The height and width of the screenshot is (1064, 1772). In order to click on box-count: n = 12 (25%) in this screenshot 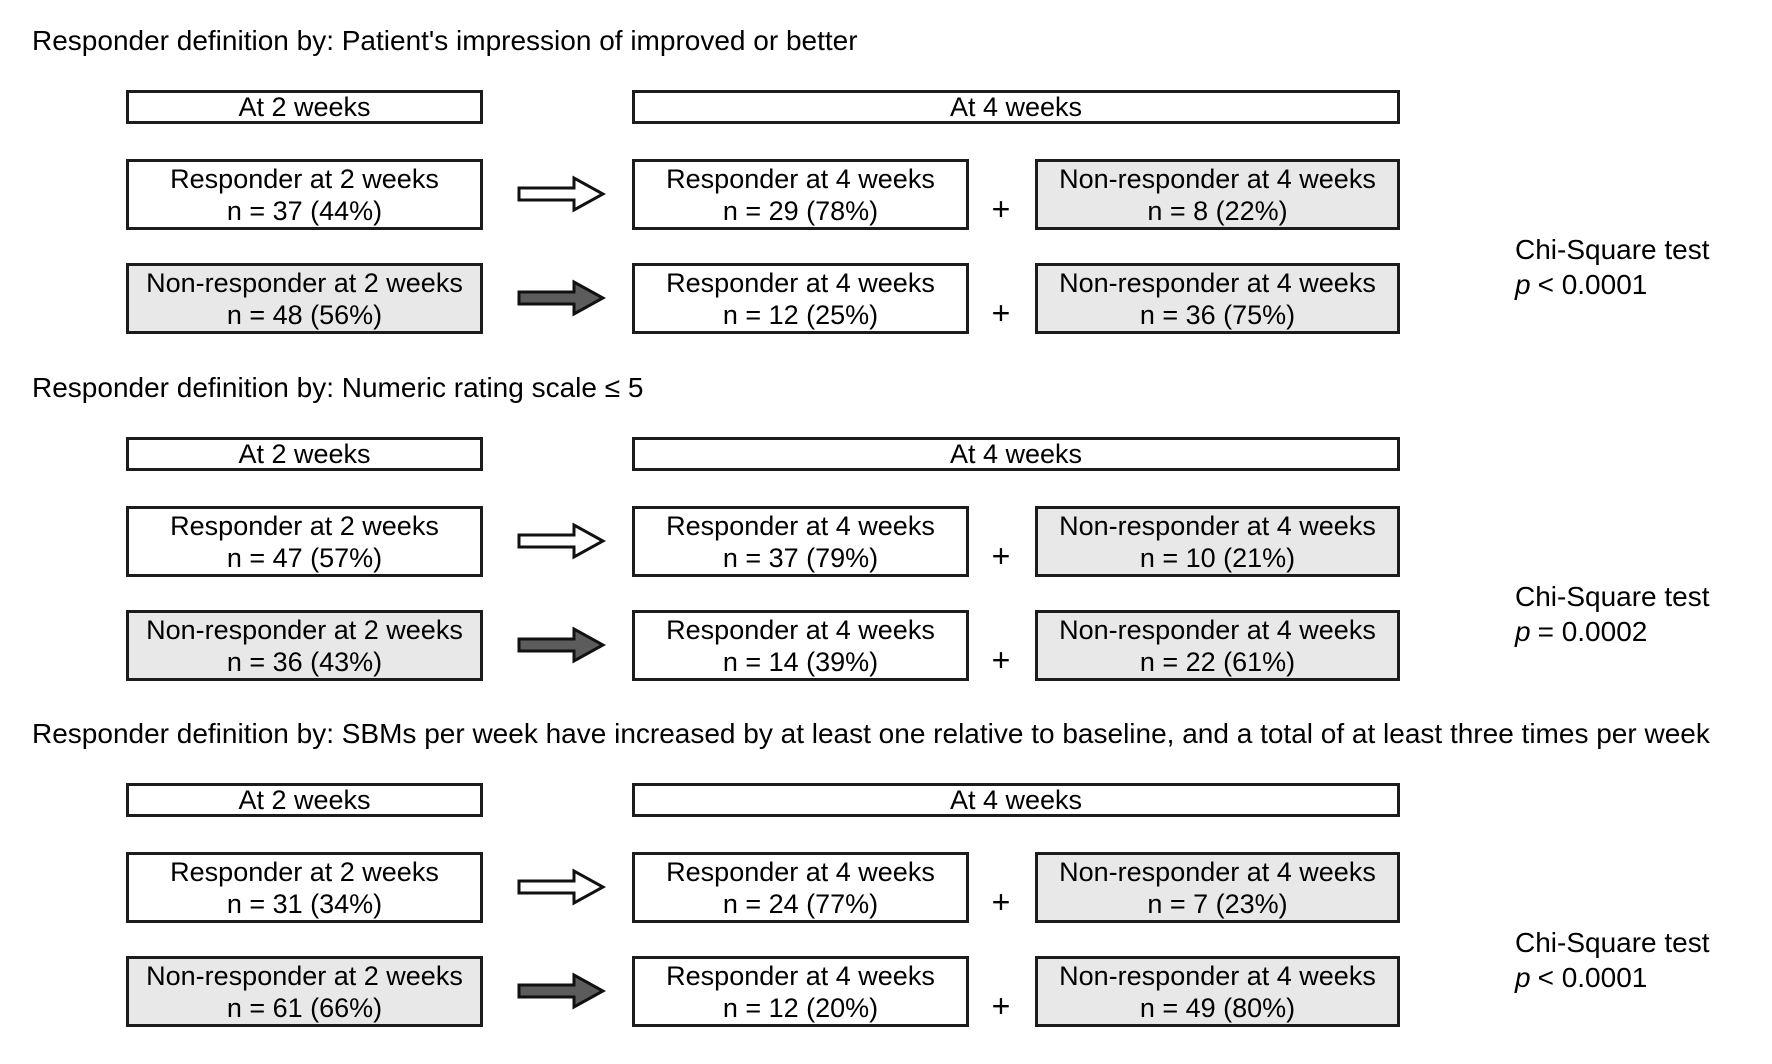, I will do `click(800, 314)`.